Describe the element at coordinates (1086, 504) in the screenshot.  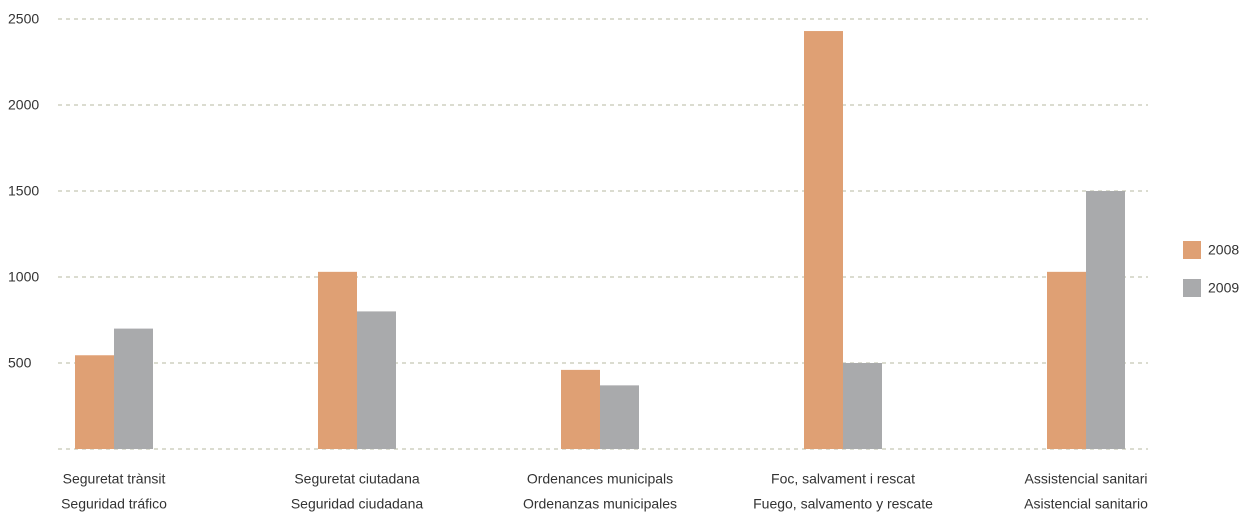
I see `x-tick-sublabel: Asistencial sanitario` at that location.